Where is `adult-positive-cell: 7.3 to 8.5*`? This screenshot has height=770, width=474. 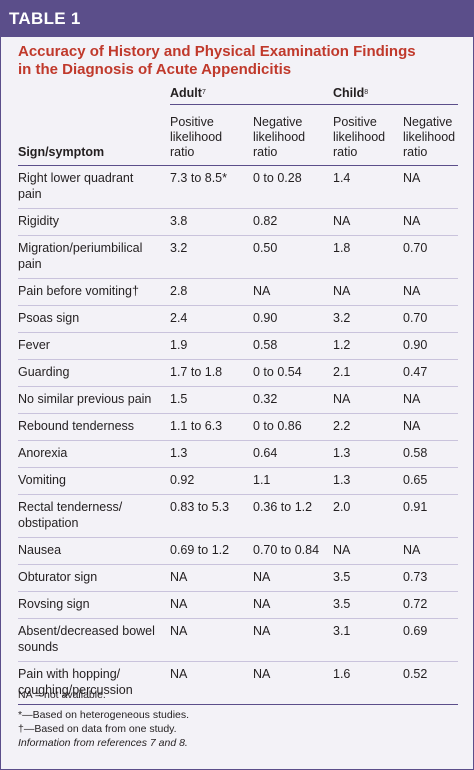
adult-positive-cell: 7.3 to 8.5* is located at coordinates (211, 187).